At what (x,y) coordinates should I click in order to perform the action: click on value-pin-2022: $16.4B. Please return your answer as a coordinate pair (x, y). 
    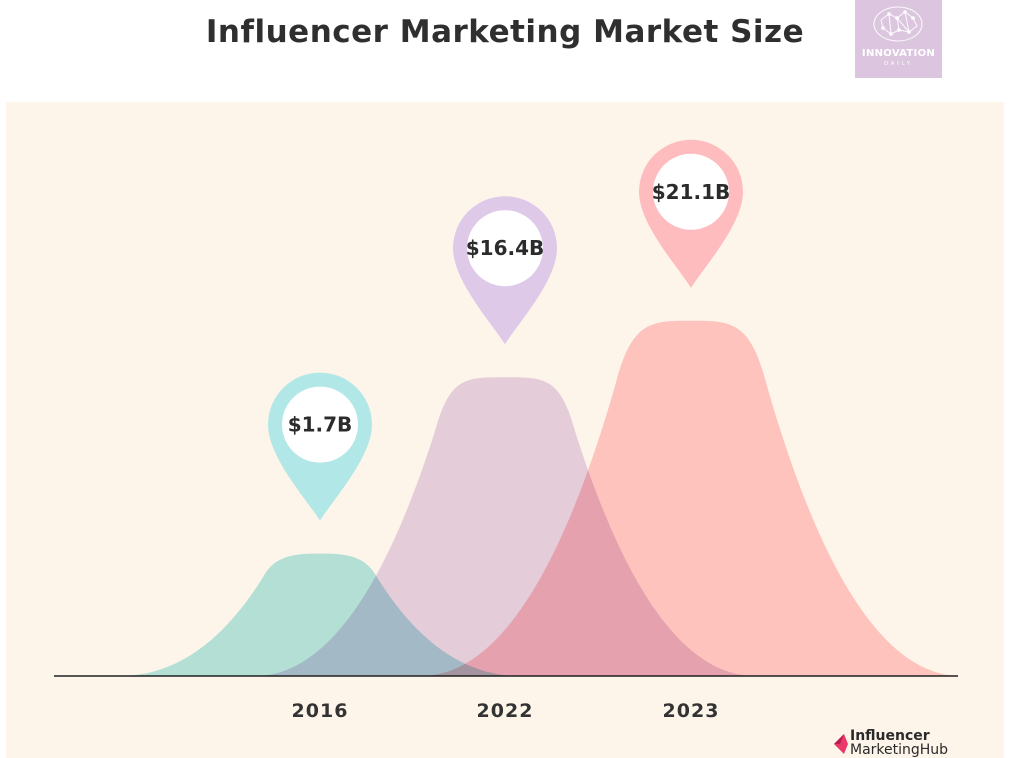
    Looking at the image, I should click on (505, 270).